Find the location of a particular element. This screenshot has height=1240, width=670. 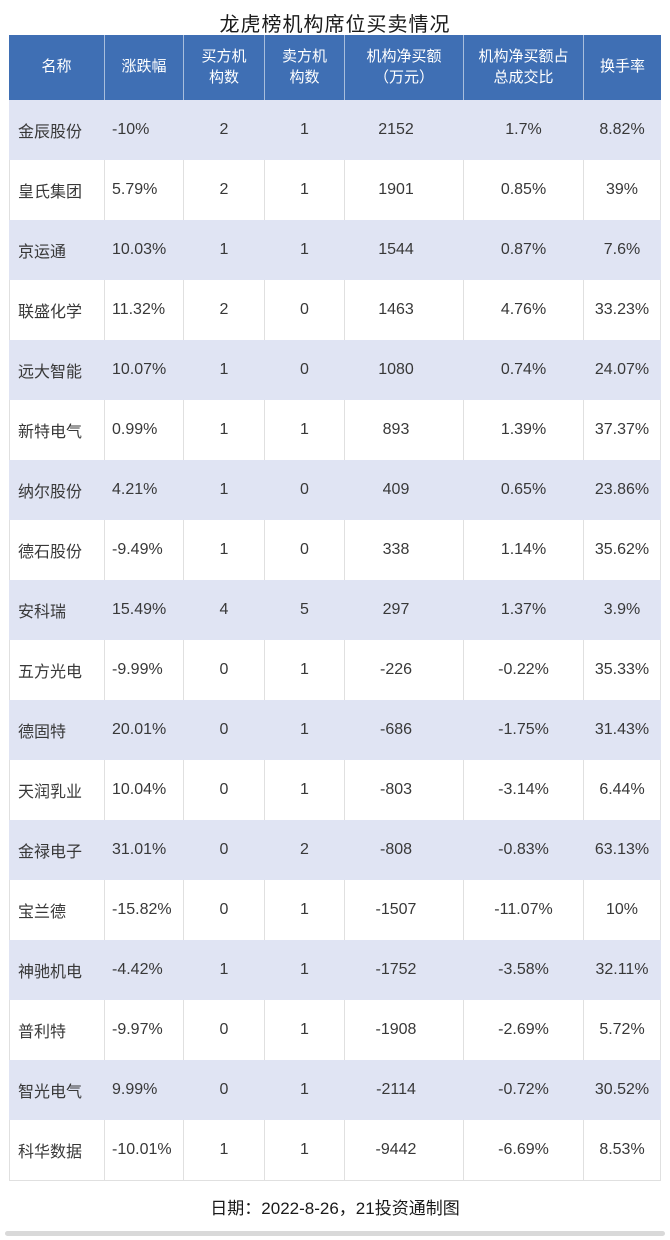

table-cell: -1.75% is located at coordinates (523, 729).